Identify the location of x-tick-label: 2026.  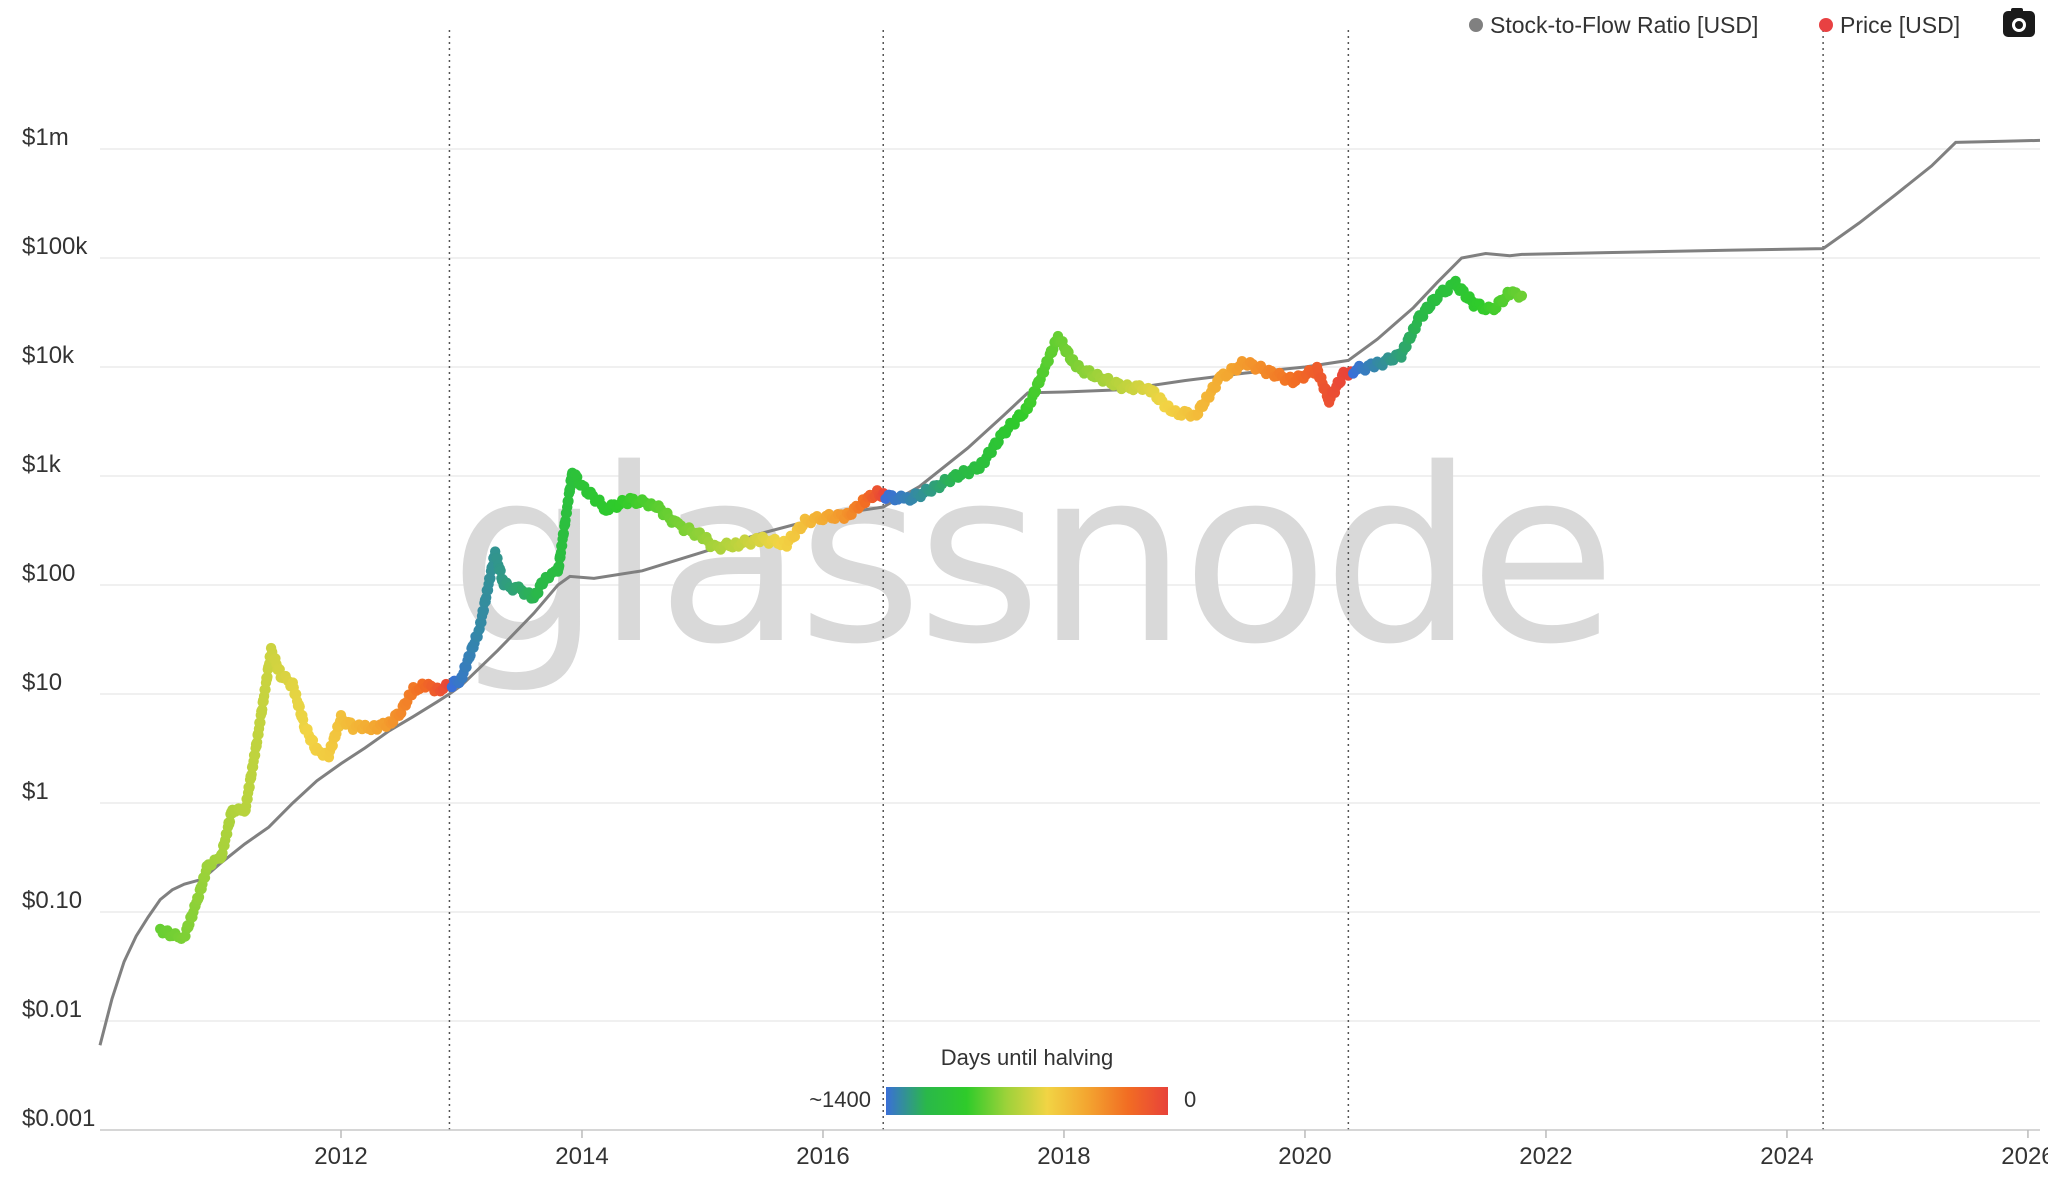
(2024, 1156).